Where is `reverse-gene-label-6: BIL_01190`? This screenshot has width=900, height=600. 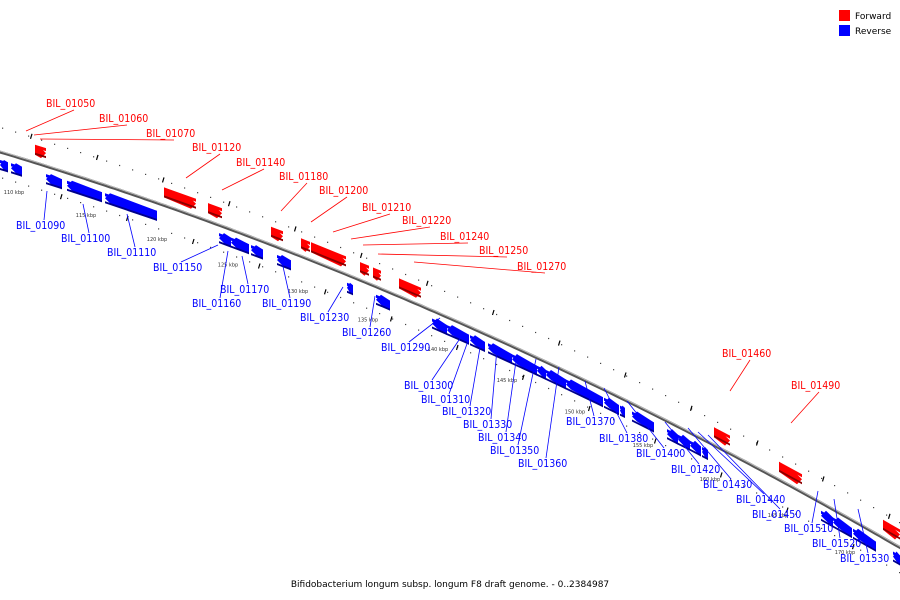
reverse-gene-label-6: BIL_01190 is located at coordinates (286, 285).